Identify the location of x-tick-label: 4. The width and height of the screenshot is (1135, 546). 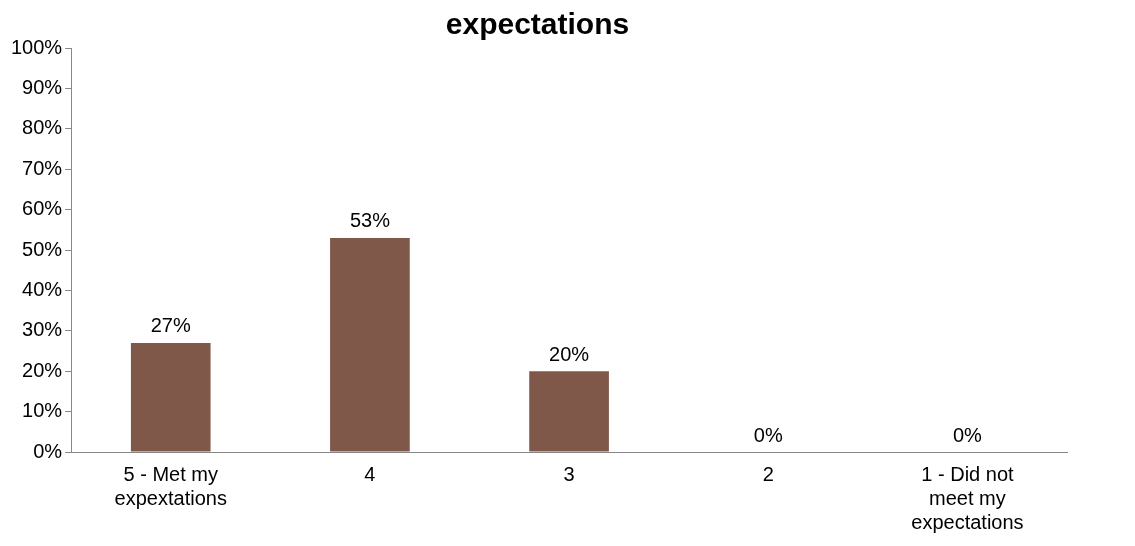
(370, 473).